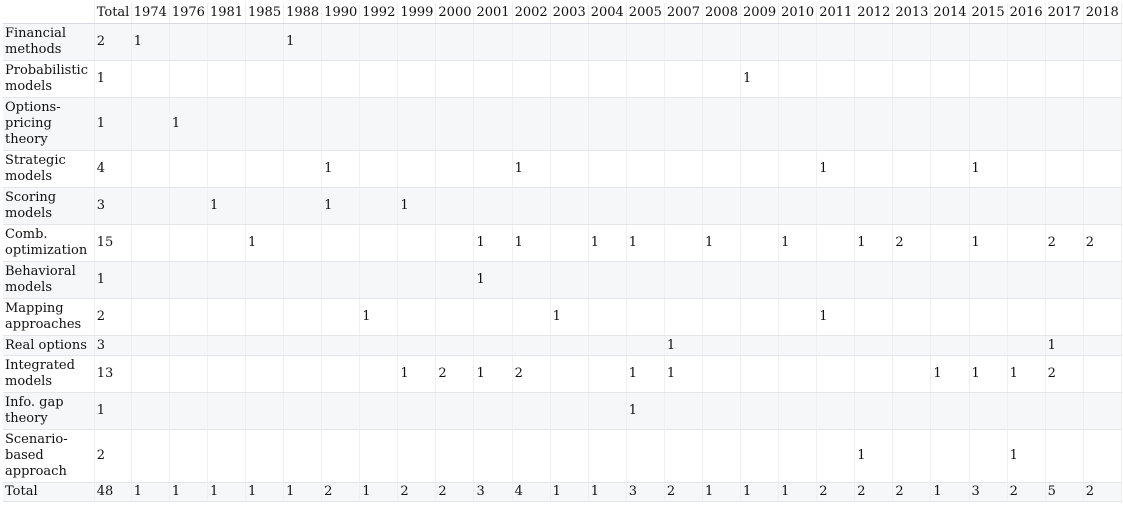  Describe the element at coordinates (760, 13) in the screenshot. I see `column-header-year: 2009` at that location.